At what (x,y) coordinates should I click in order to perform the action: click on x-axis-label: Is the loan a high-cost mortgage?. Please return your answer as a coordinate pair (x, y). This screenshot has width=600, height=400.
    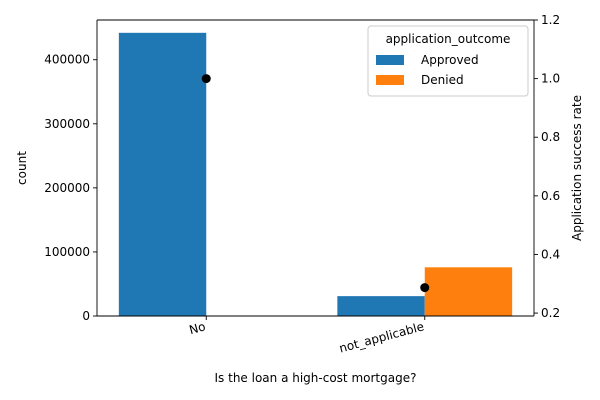
    Looking at the image, I should click on (316, 378).